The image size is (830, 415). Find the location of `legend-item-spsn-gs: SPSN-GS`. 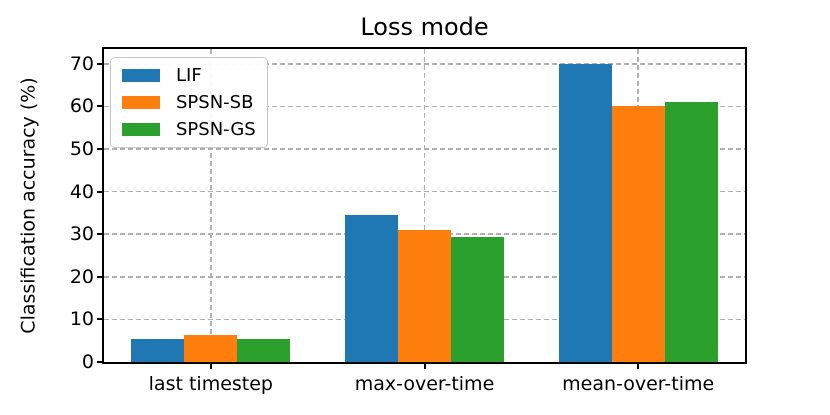

legend-item-spsn-gs: SPSN-GS is located at coordinates (189, 129).